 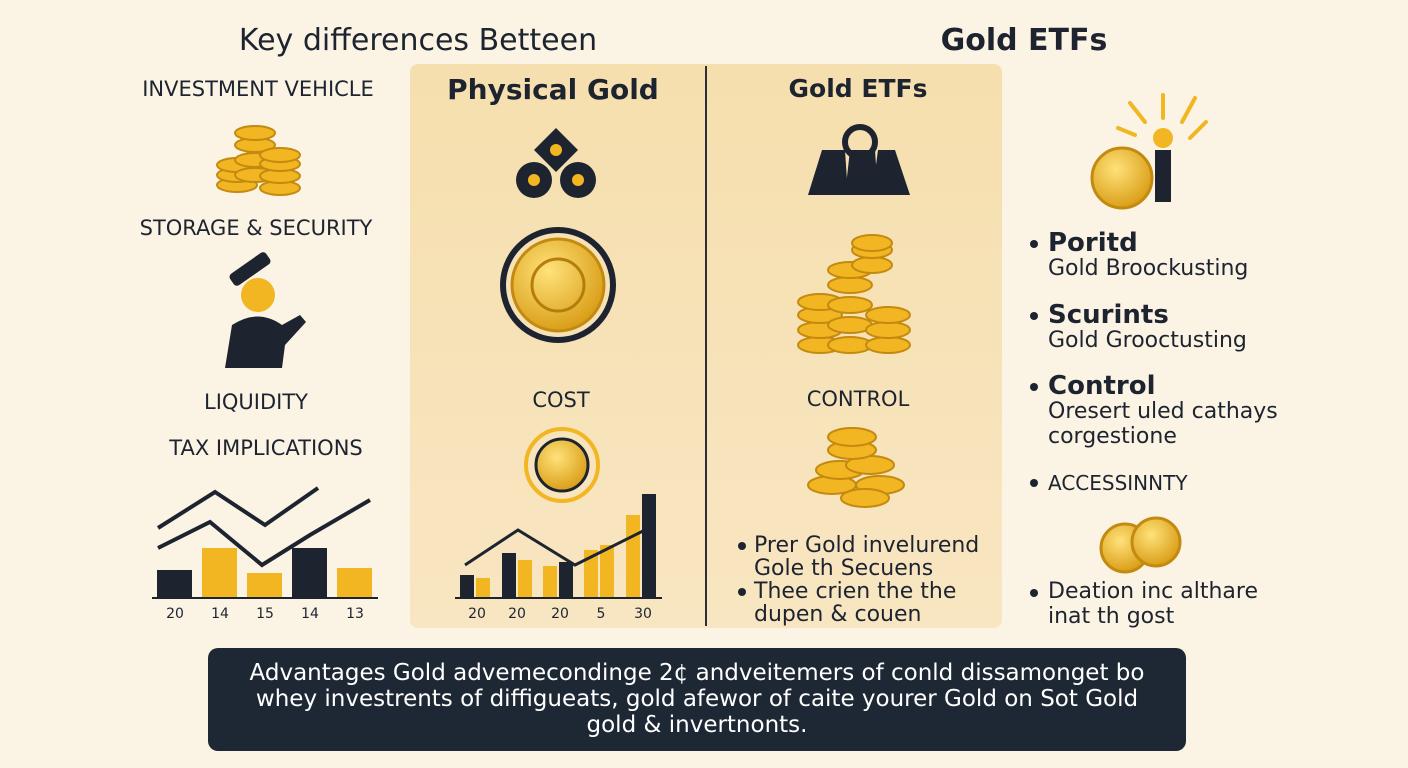 What do you see at coordinates (1118, 483) in the screenshot?
I see `item-title: ACCESSINNTY` at bounding box center [1118, 483].